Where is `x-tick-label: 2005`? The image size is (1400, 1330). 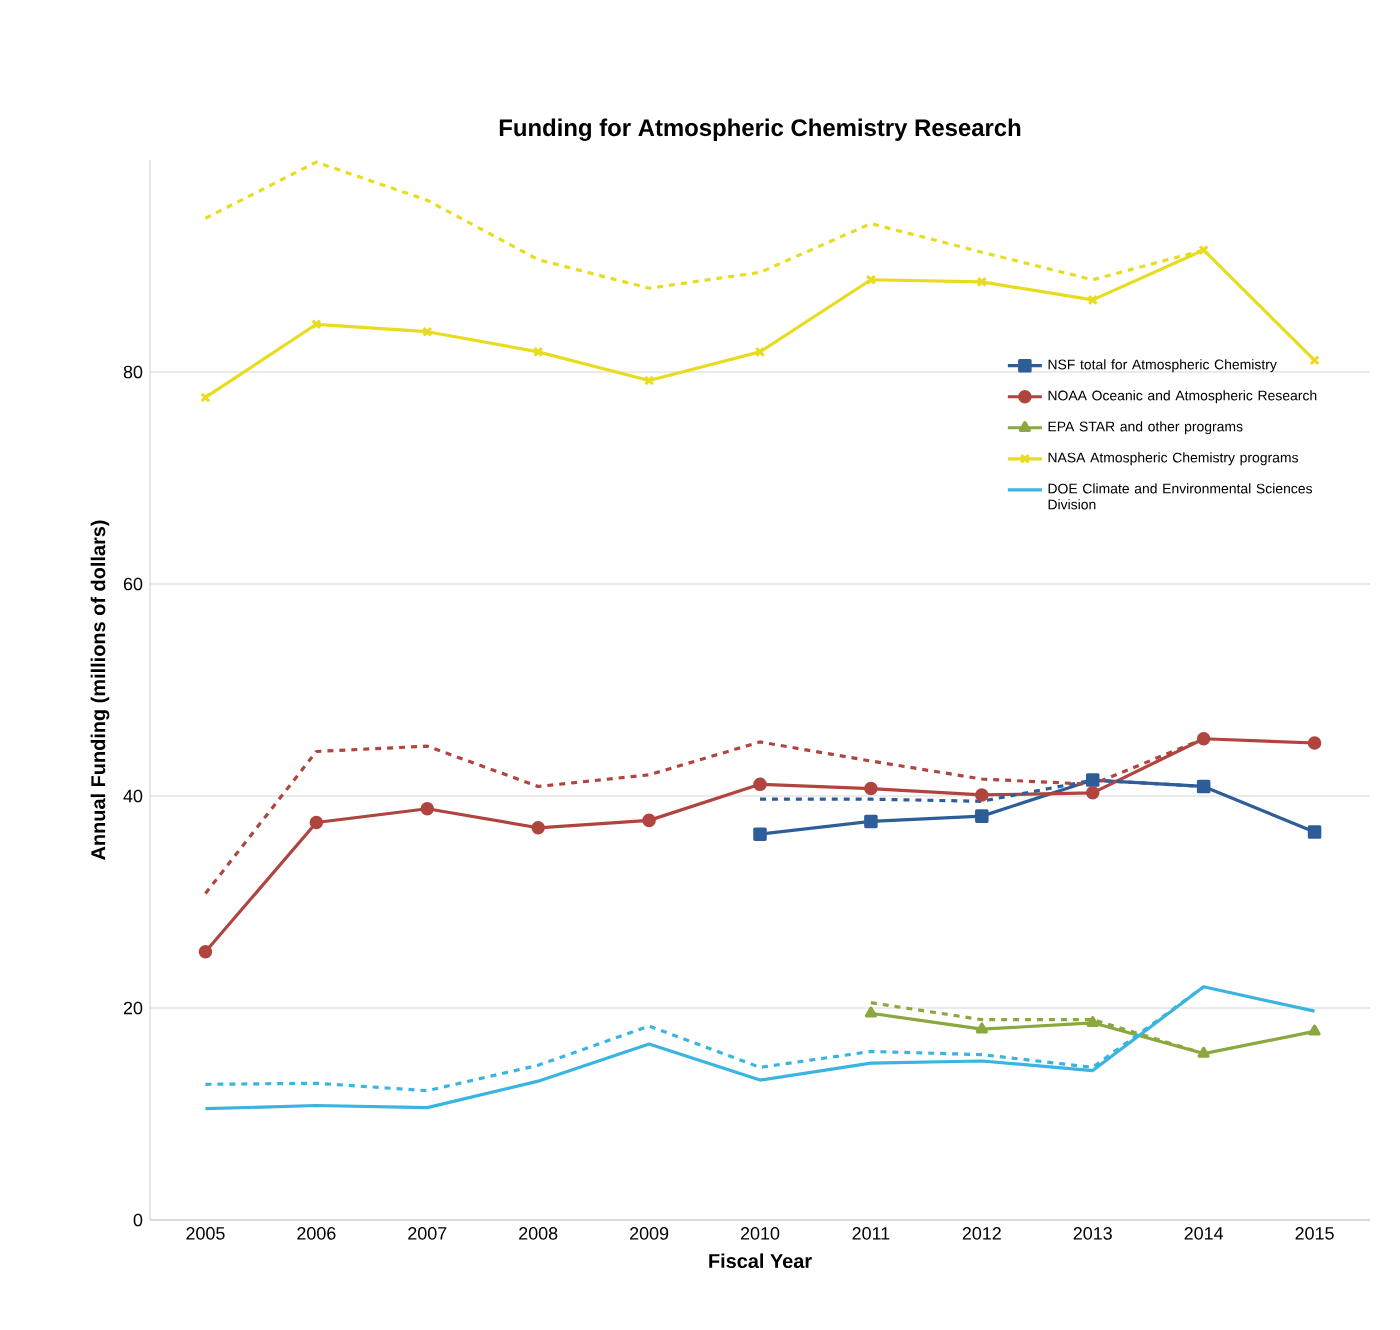 x-tick-label: 2005 is located at coordinates (205, 1233).